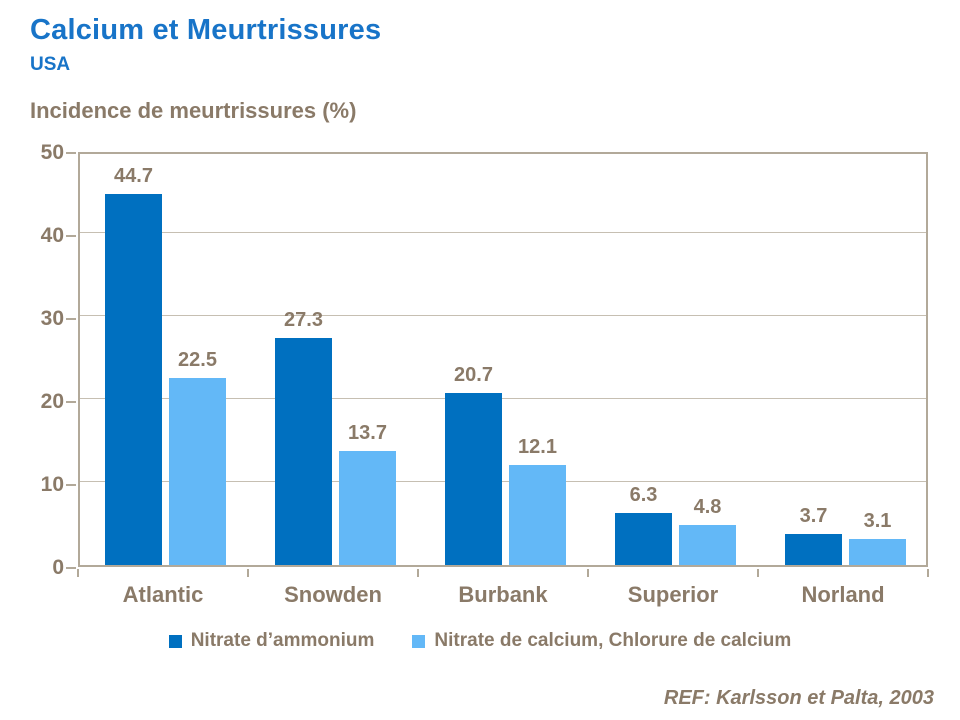  I want to click on reference-citation: REF: Karlsson et Palta, 2003, so click(798, 698).